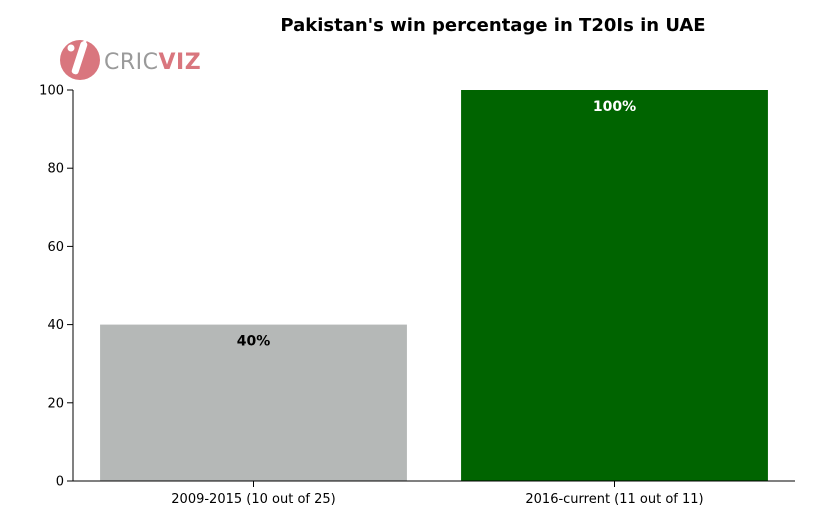 The height and width of the screenshot is (526, 825). I want to click on y-tick-label: 80, so click(55, 169).